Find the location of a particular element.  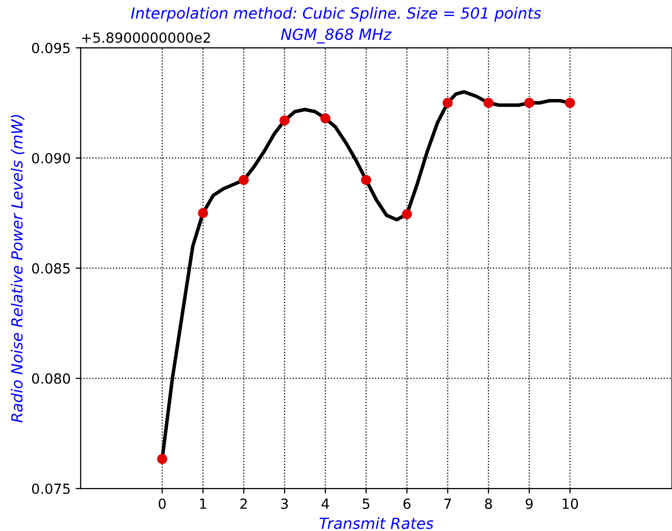

x-tick-label: 2 is located at coordinates (243, 503).